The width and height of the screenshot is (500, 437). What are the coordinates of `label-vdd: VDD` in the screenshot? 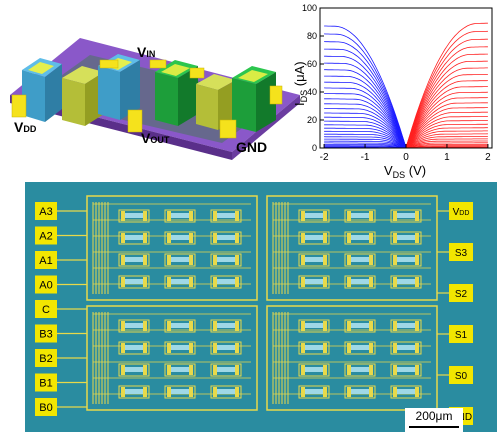 It's located at (25, 127).